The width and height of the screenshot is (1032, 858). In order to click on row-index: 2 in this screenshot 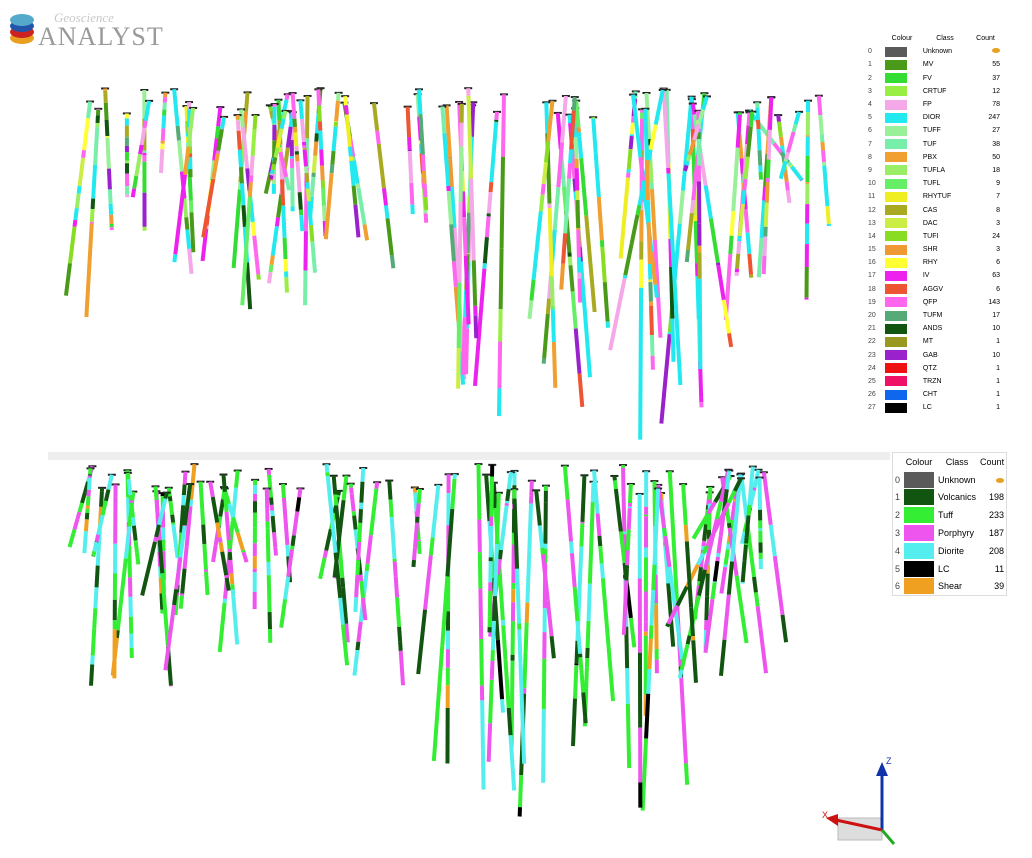, I will do `click(870, 78)`.